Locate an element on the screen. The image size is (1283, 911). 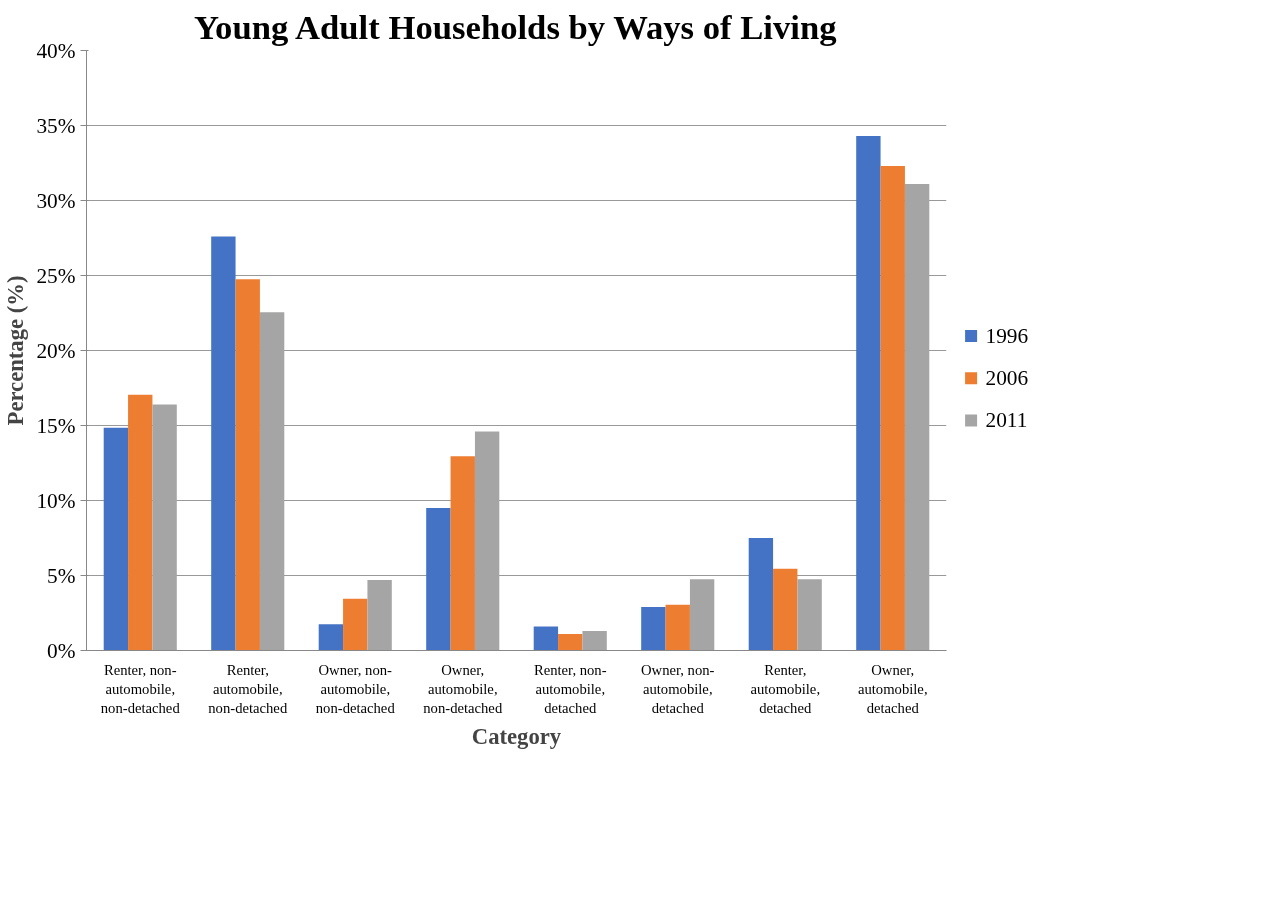
legend-label: 2006 is located at coordinates (1007, 378).